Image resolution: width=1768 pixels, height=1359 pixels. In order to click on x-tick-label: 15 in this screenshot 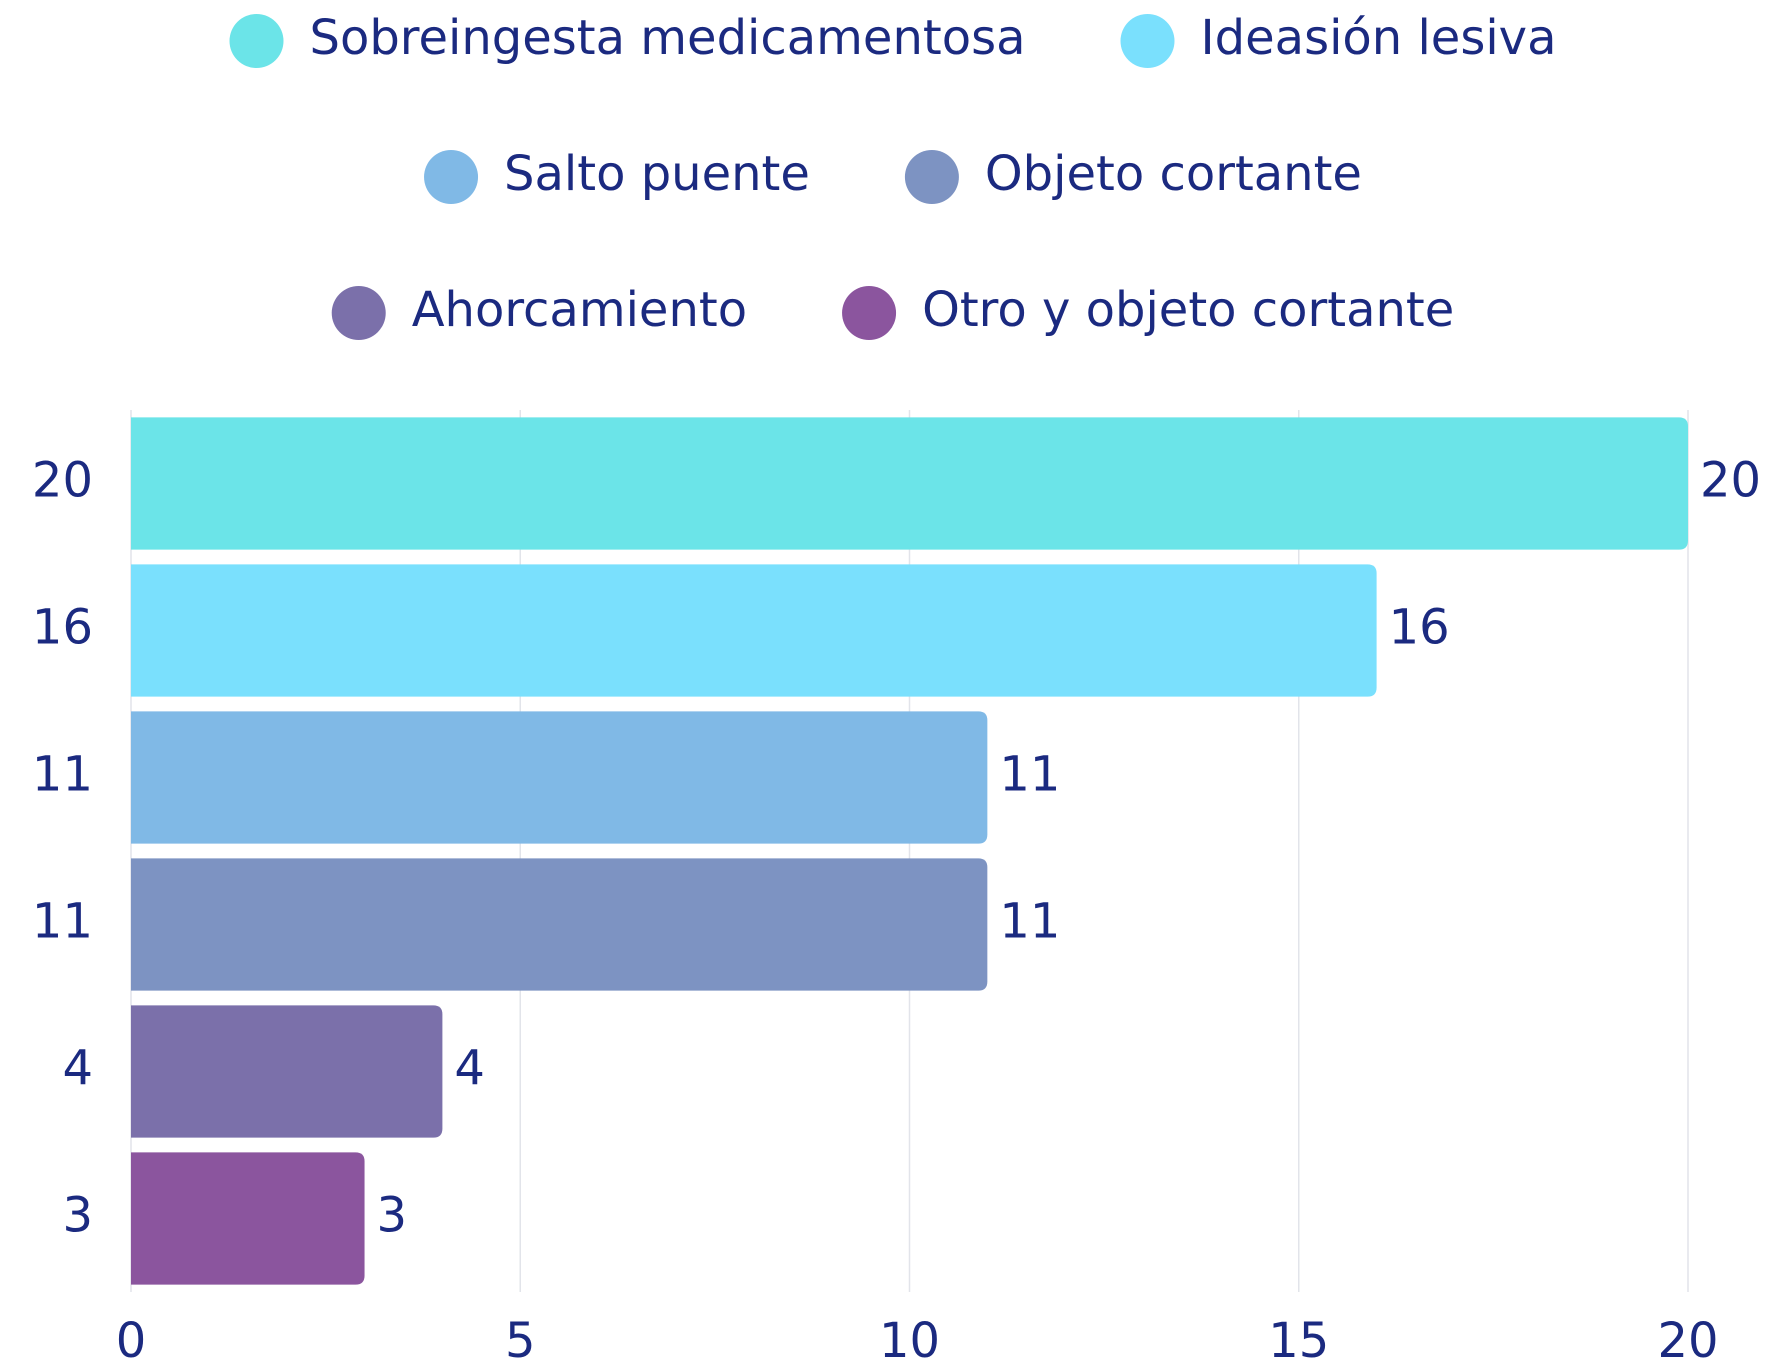, I will do `click(1298, 1336)`.